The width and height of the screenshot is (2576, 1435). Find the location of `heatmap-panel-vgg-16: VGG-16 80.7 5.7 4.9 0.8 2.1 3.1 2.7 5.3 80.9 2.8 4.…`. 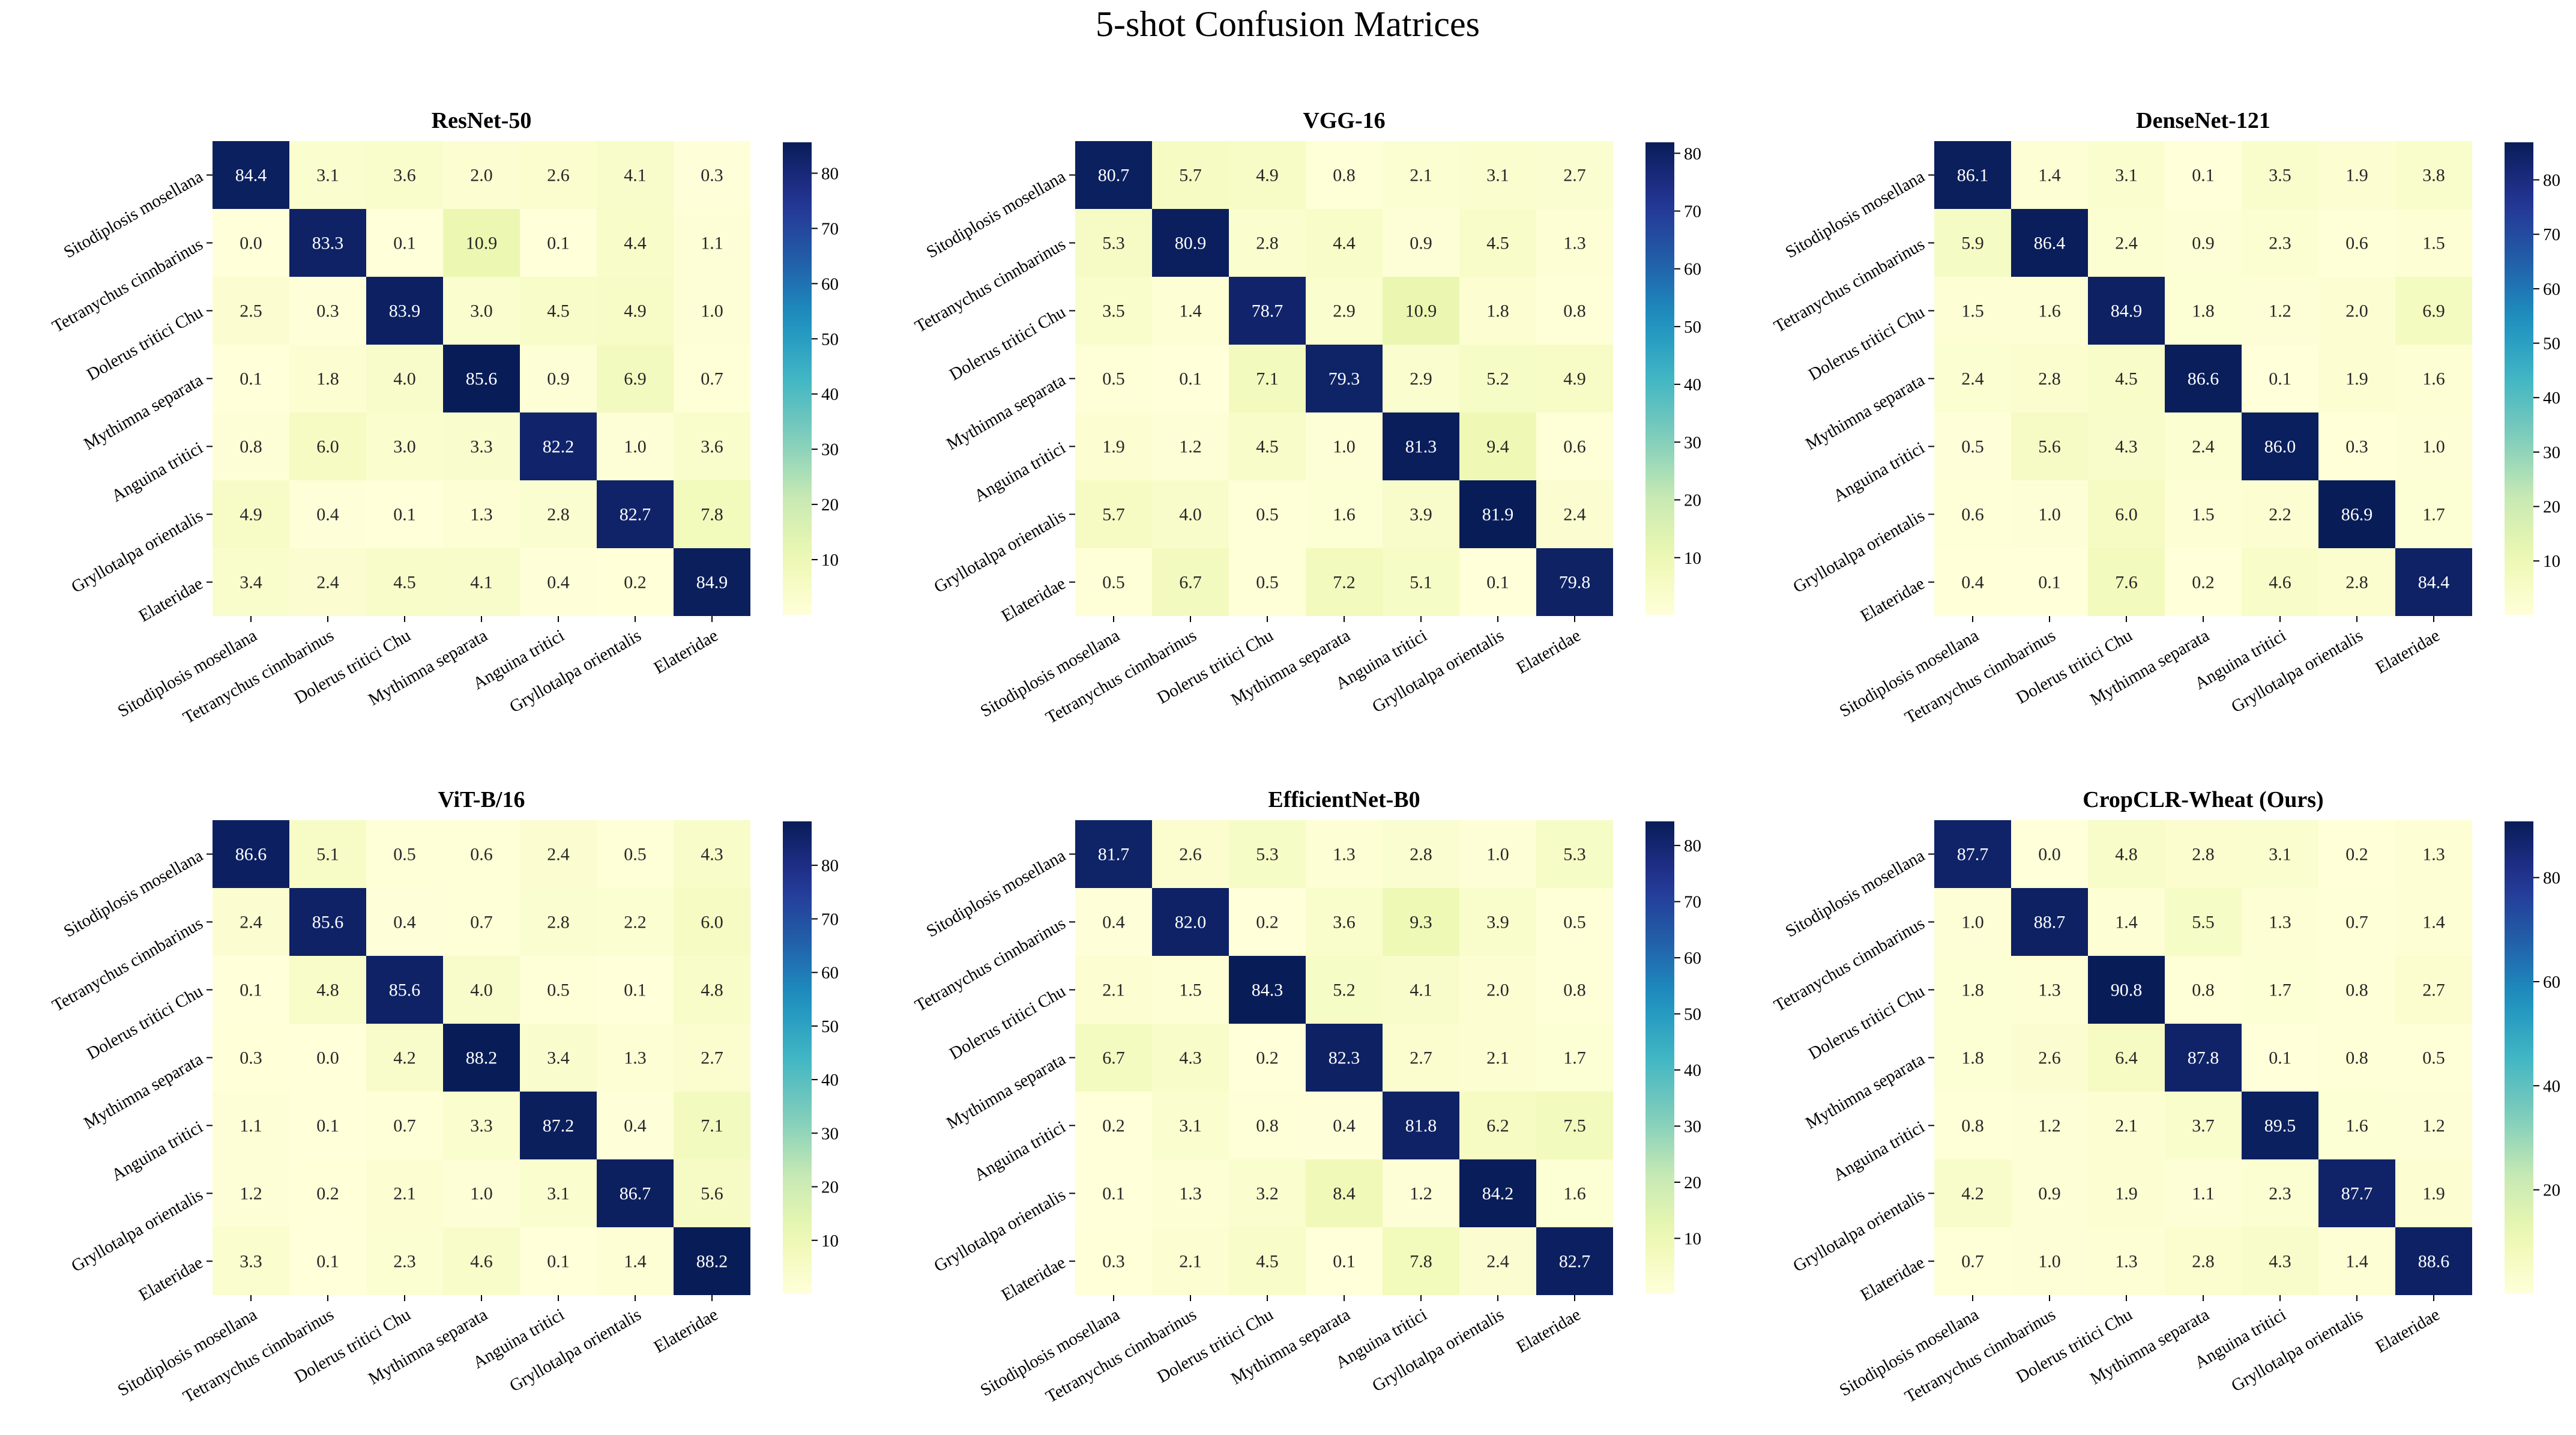

heatmap-panel-vgg-16: VGG-16 80.7 5.7 4.9 0.8 2.1 3.1 2.7 5.3 80.9 2.8 4.… is located at coordinates (1306, 418).